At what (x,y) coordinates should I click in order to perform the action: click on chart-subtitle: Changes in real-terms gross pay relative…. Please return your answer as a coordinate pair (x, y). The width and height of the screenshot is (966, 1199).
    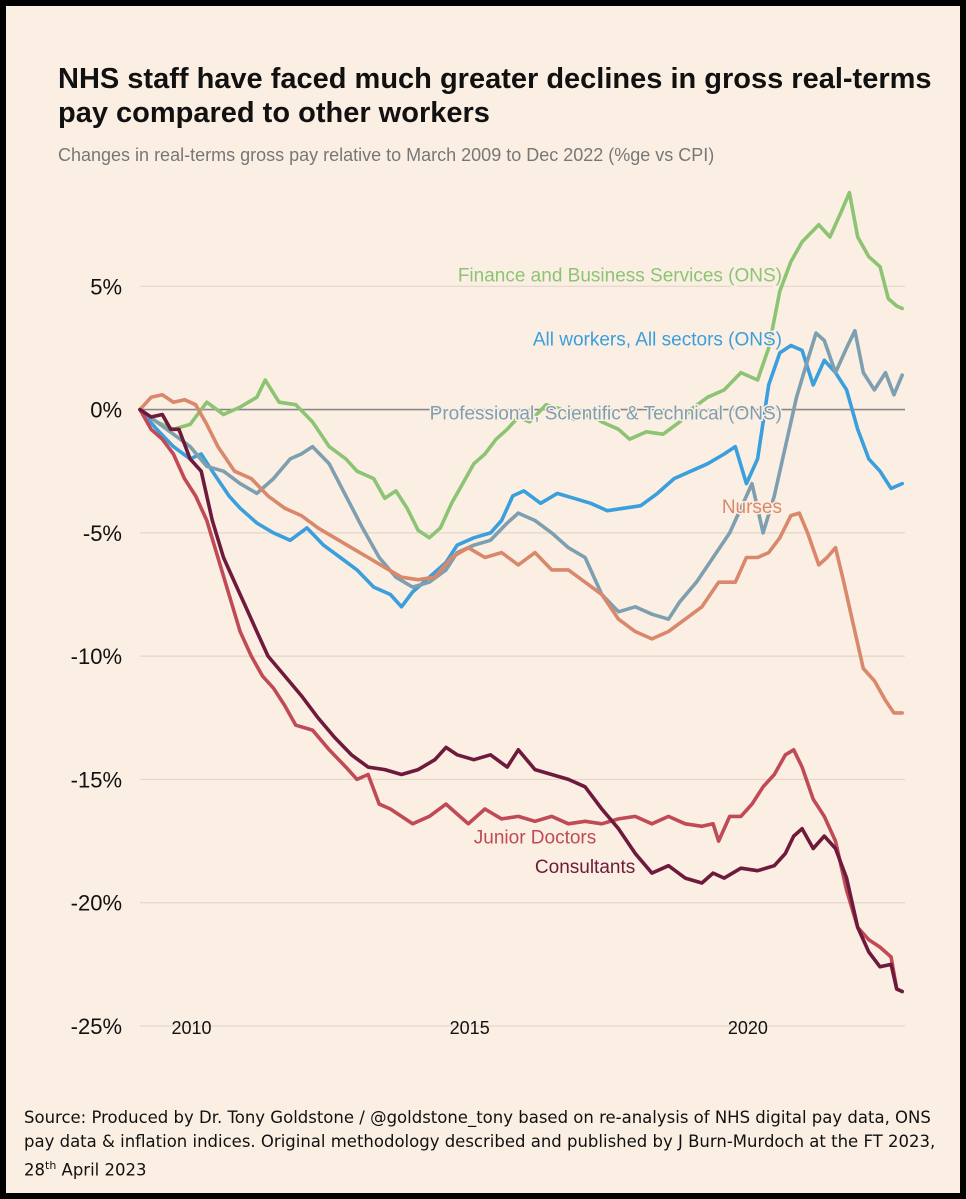
    Looking at the image, I should click on (386, 155).